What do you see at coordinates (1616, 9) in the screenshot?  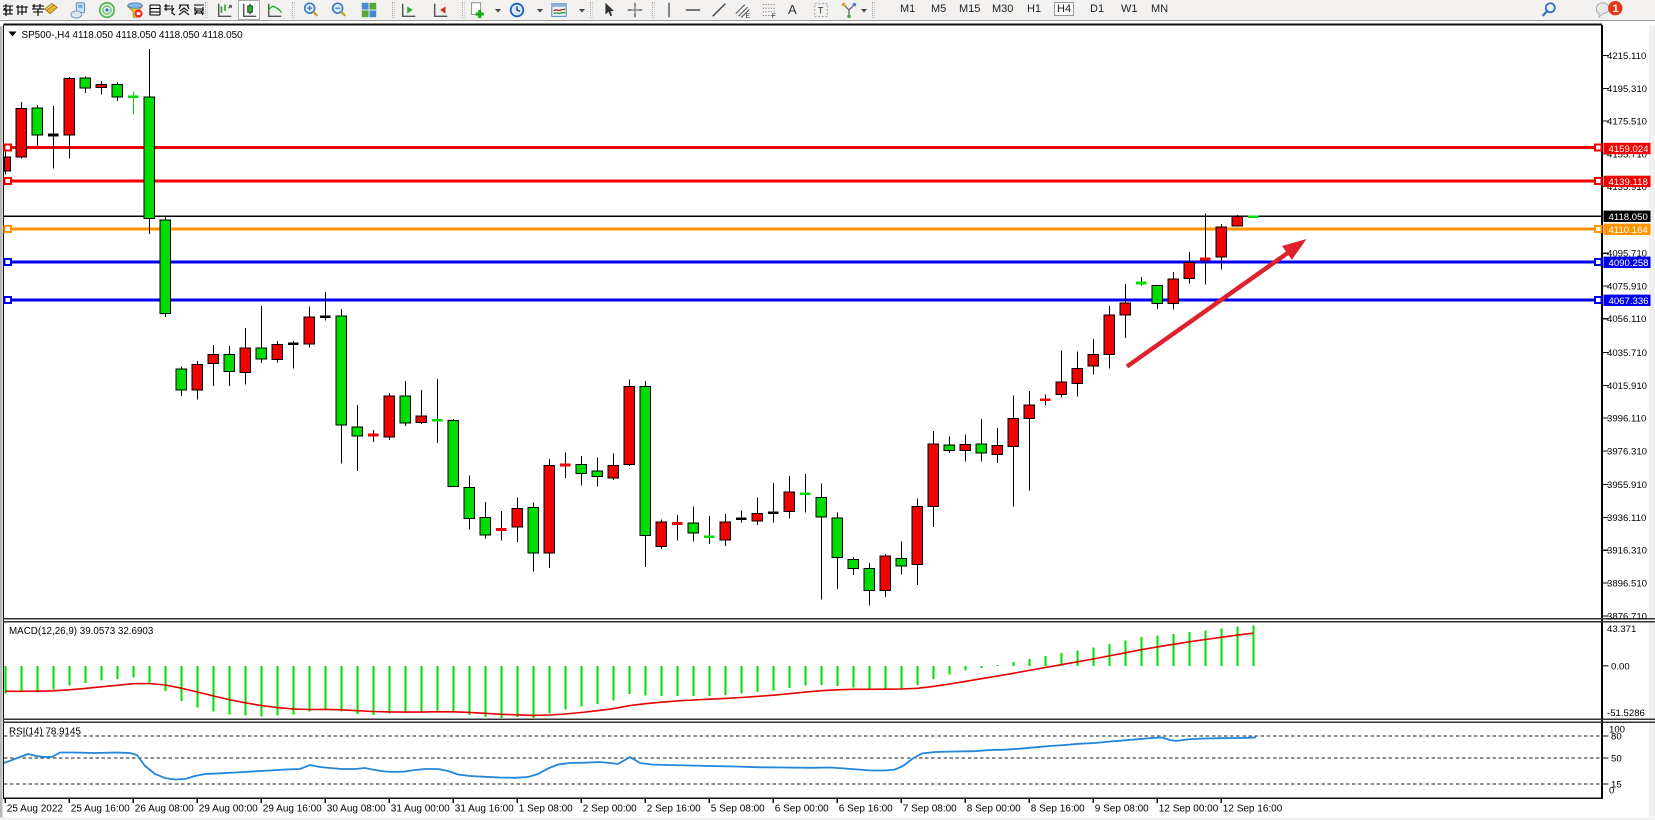 I see `svg-text: 1` at bounding box center [1616, 9].